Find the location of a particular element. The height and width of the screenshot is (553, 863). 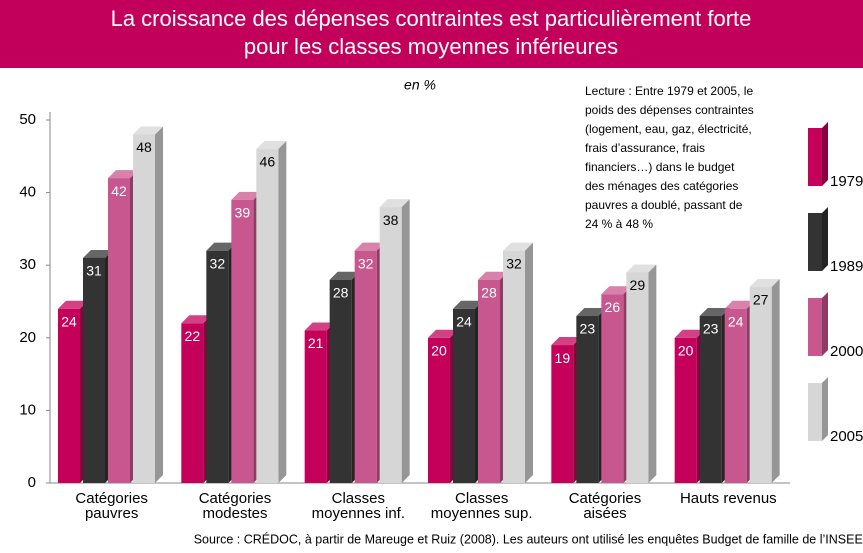

annotation: poids des dépenses contraintes is located at coordinates (669, 110).